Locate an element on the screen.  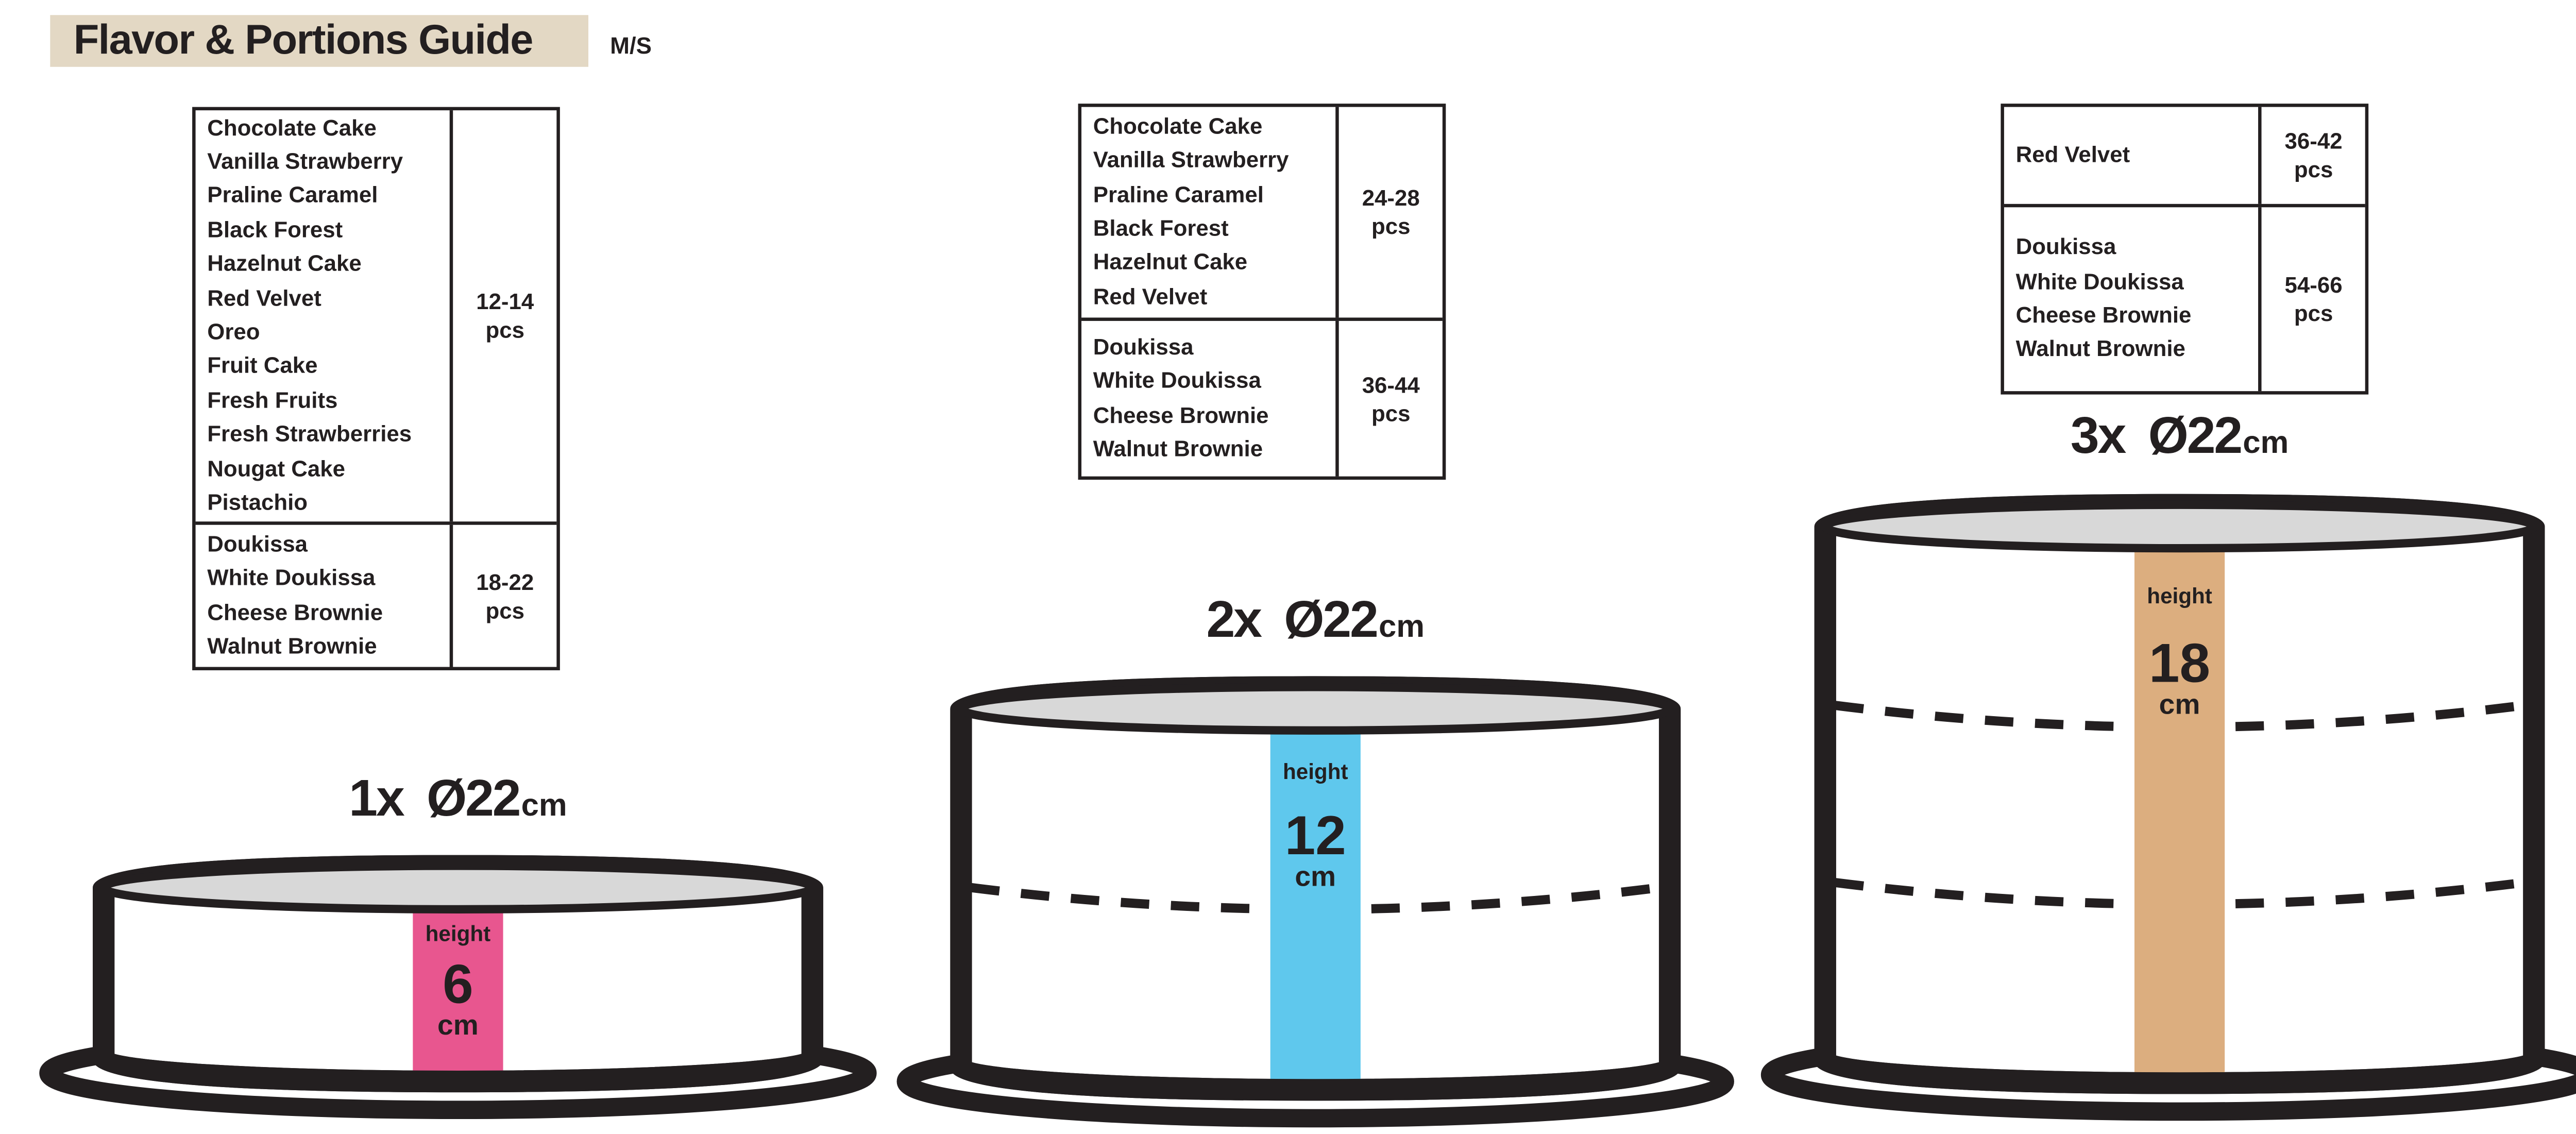
cake-3-height-band is located at coordinates (2179, 818).